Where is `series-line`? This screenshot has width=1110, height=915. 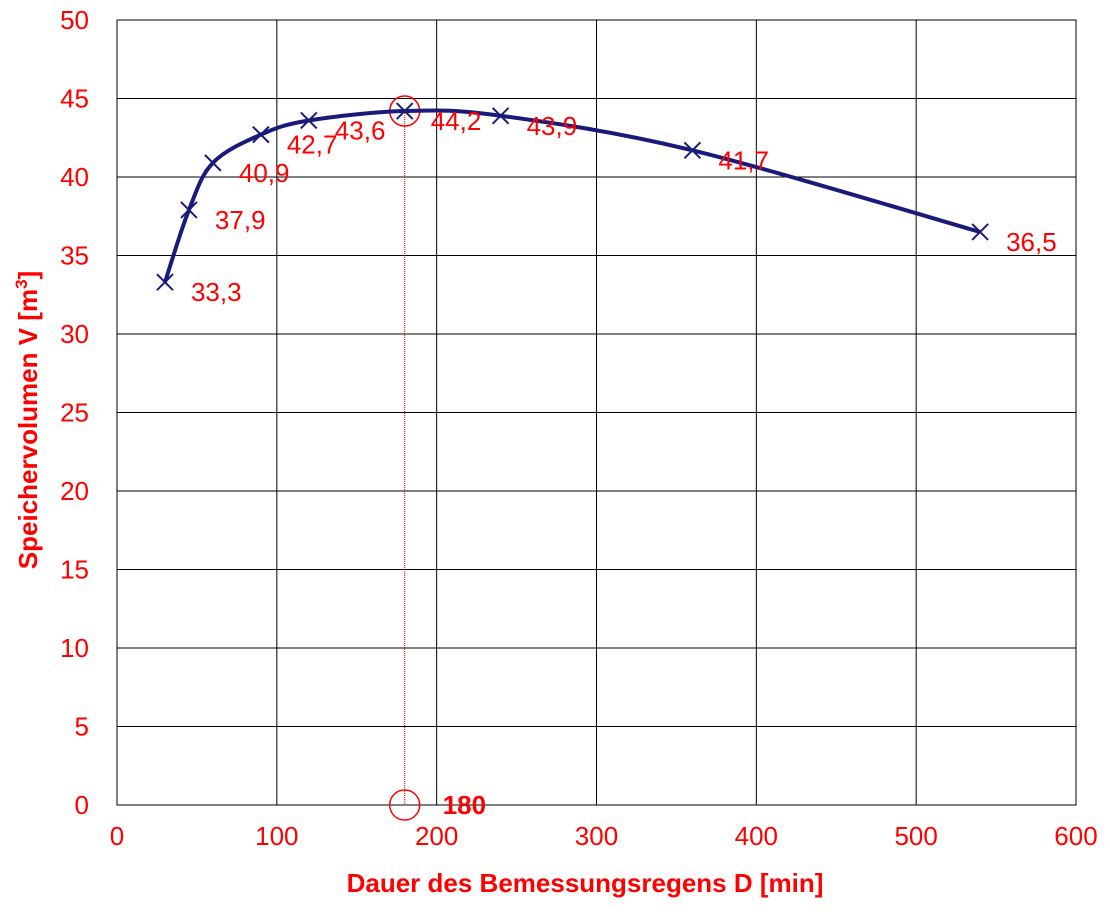 series-line is located at coordinates (572, 195).